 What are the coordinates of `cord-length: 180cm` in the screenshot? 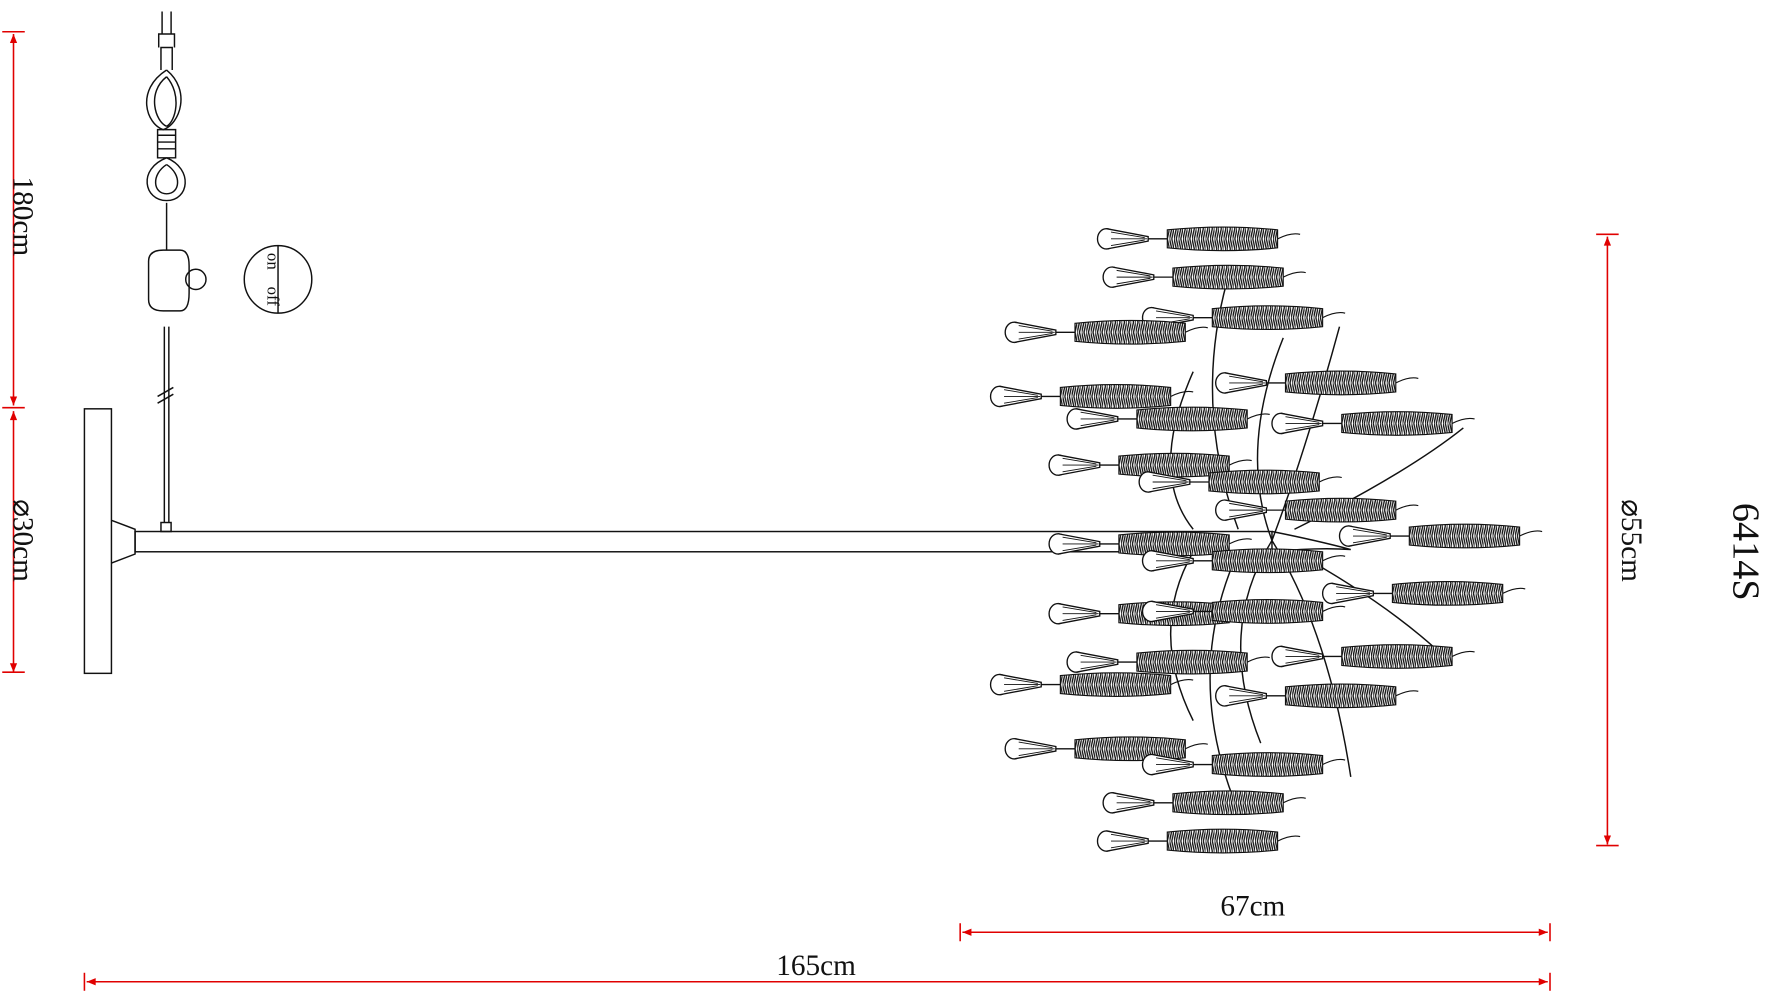 It's located at (23, 217).